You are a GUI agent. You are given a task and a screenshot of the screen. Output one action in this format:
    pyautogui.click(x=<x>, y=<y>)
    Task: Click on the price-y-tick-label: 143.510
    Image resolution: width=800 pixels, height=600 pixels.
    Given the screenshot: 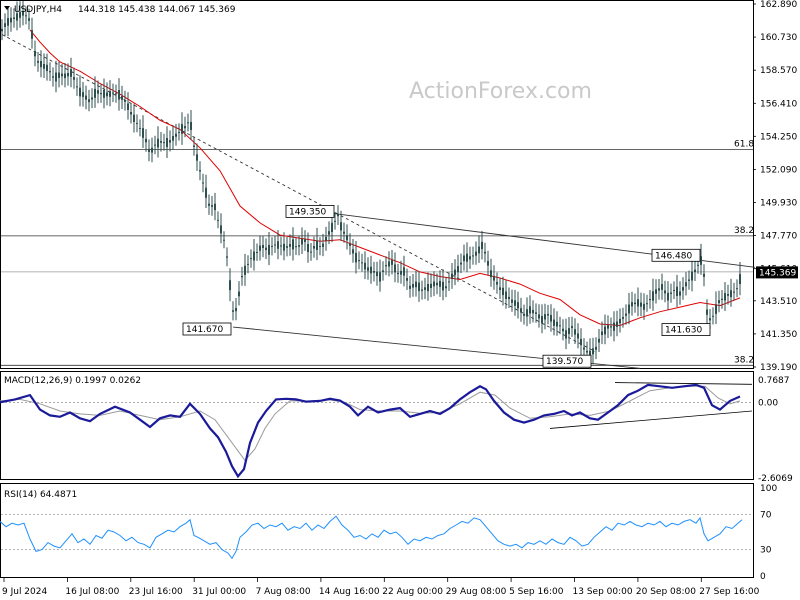 What is the action you would take?
    pyautogui.click(x=778, y=302)
    